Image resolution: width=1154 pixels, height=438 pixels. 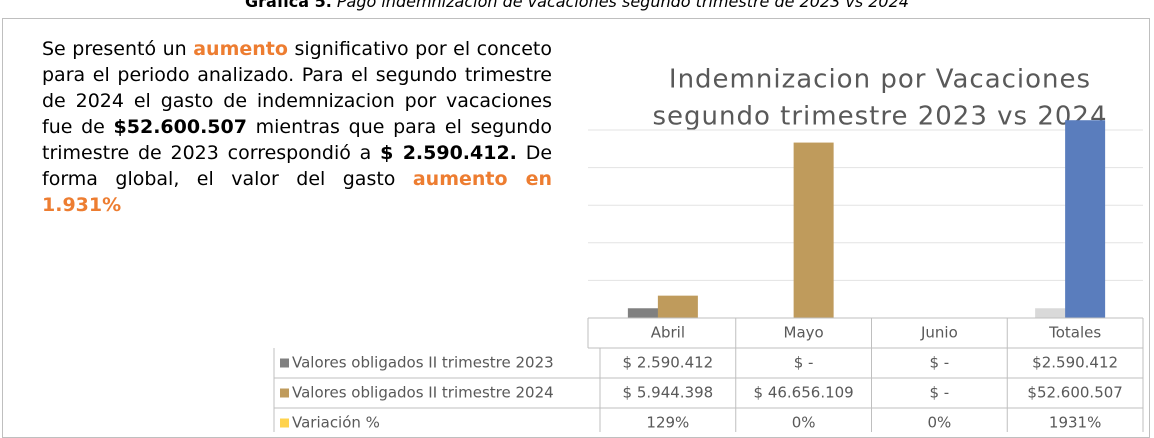 I want to click on table-value: $2.590.412, so click(x=1075, y=363).